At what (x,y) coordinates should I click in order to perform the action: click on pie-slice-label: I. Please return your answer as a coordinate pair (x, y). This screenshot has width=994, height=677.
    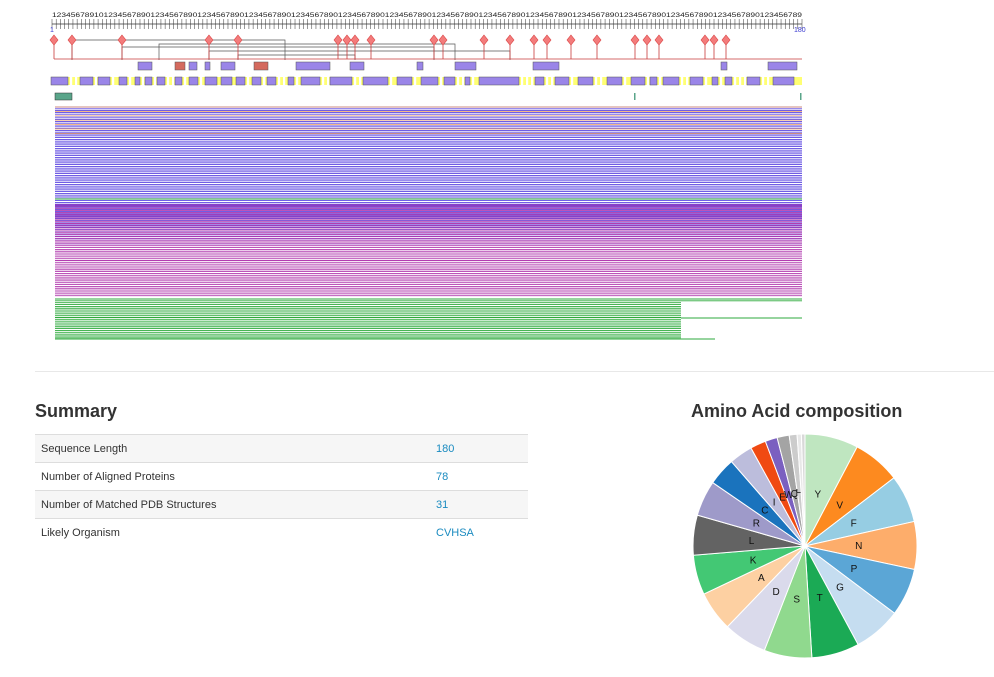
    Looking at the image, I should click on (774, 502).